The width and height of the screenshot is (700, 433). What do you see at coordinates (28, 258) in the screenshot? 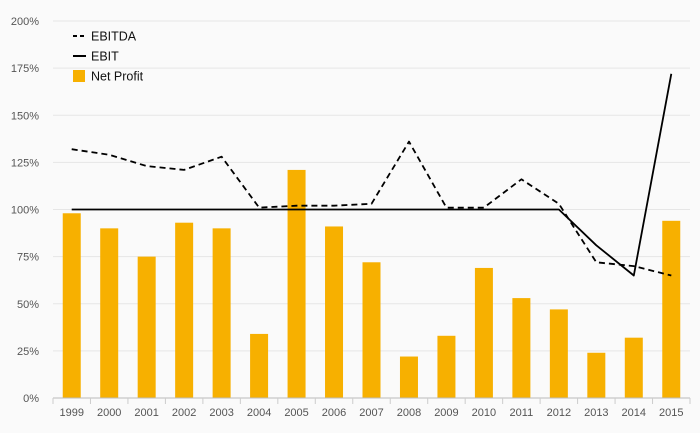
I see `y-tick-label: 75%` at bounding box center [28, 258].